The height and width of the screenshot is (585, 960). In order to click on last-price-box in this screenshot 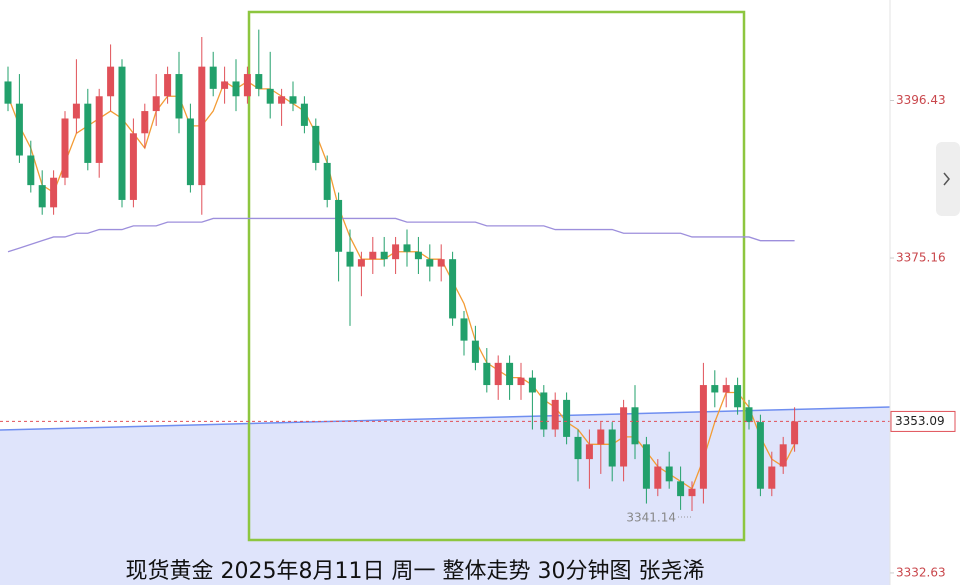, I will do `click(923, 421)`.